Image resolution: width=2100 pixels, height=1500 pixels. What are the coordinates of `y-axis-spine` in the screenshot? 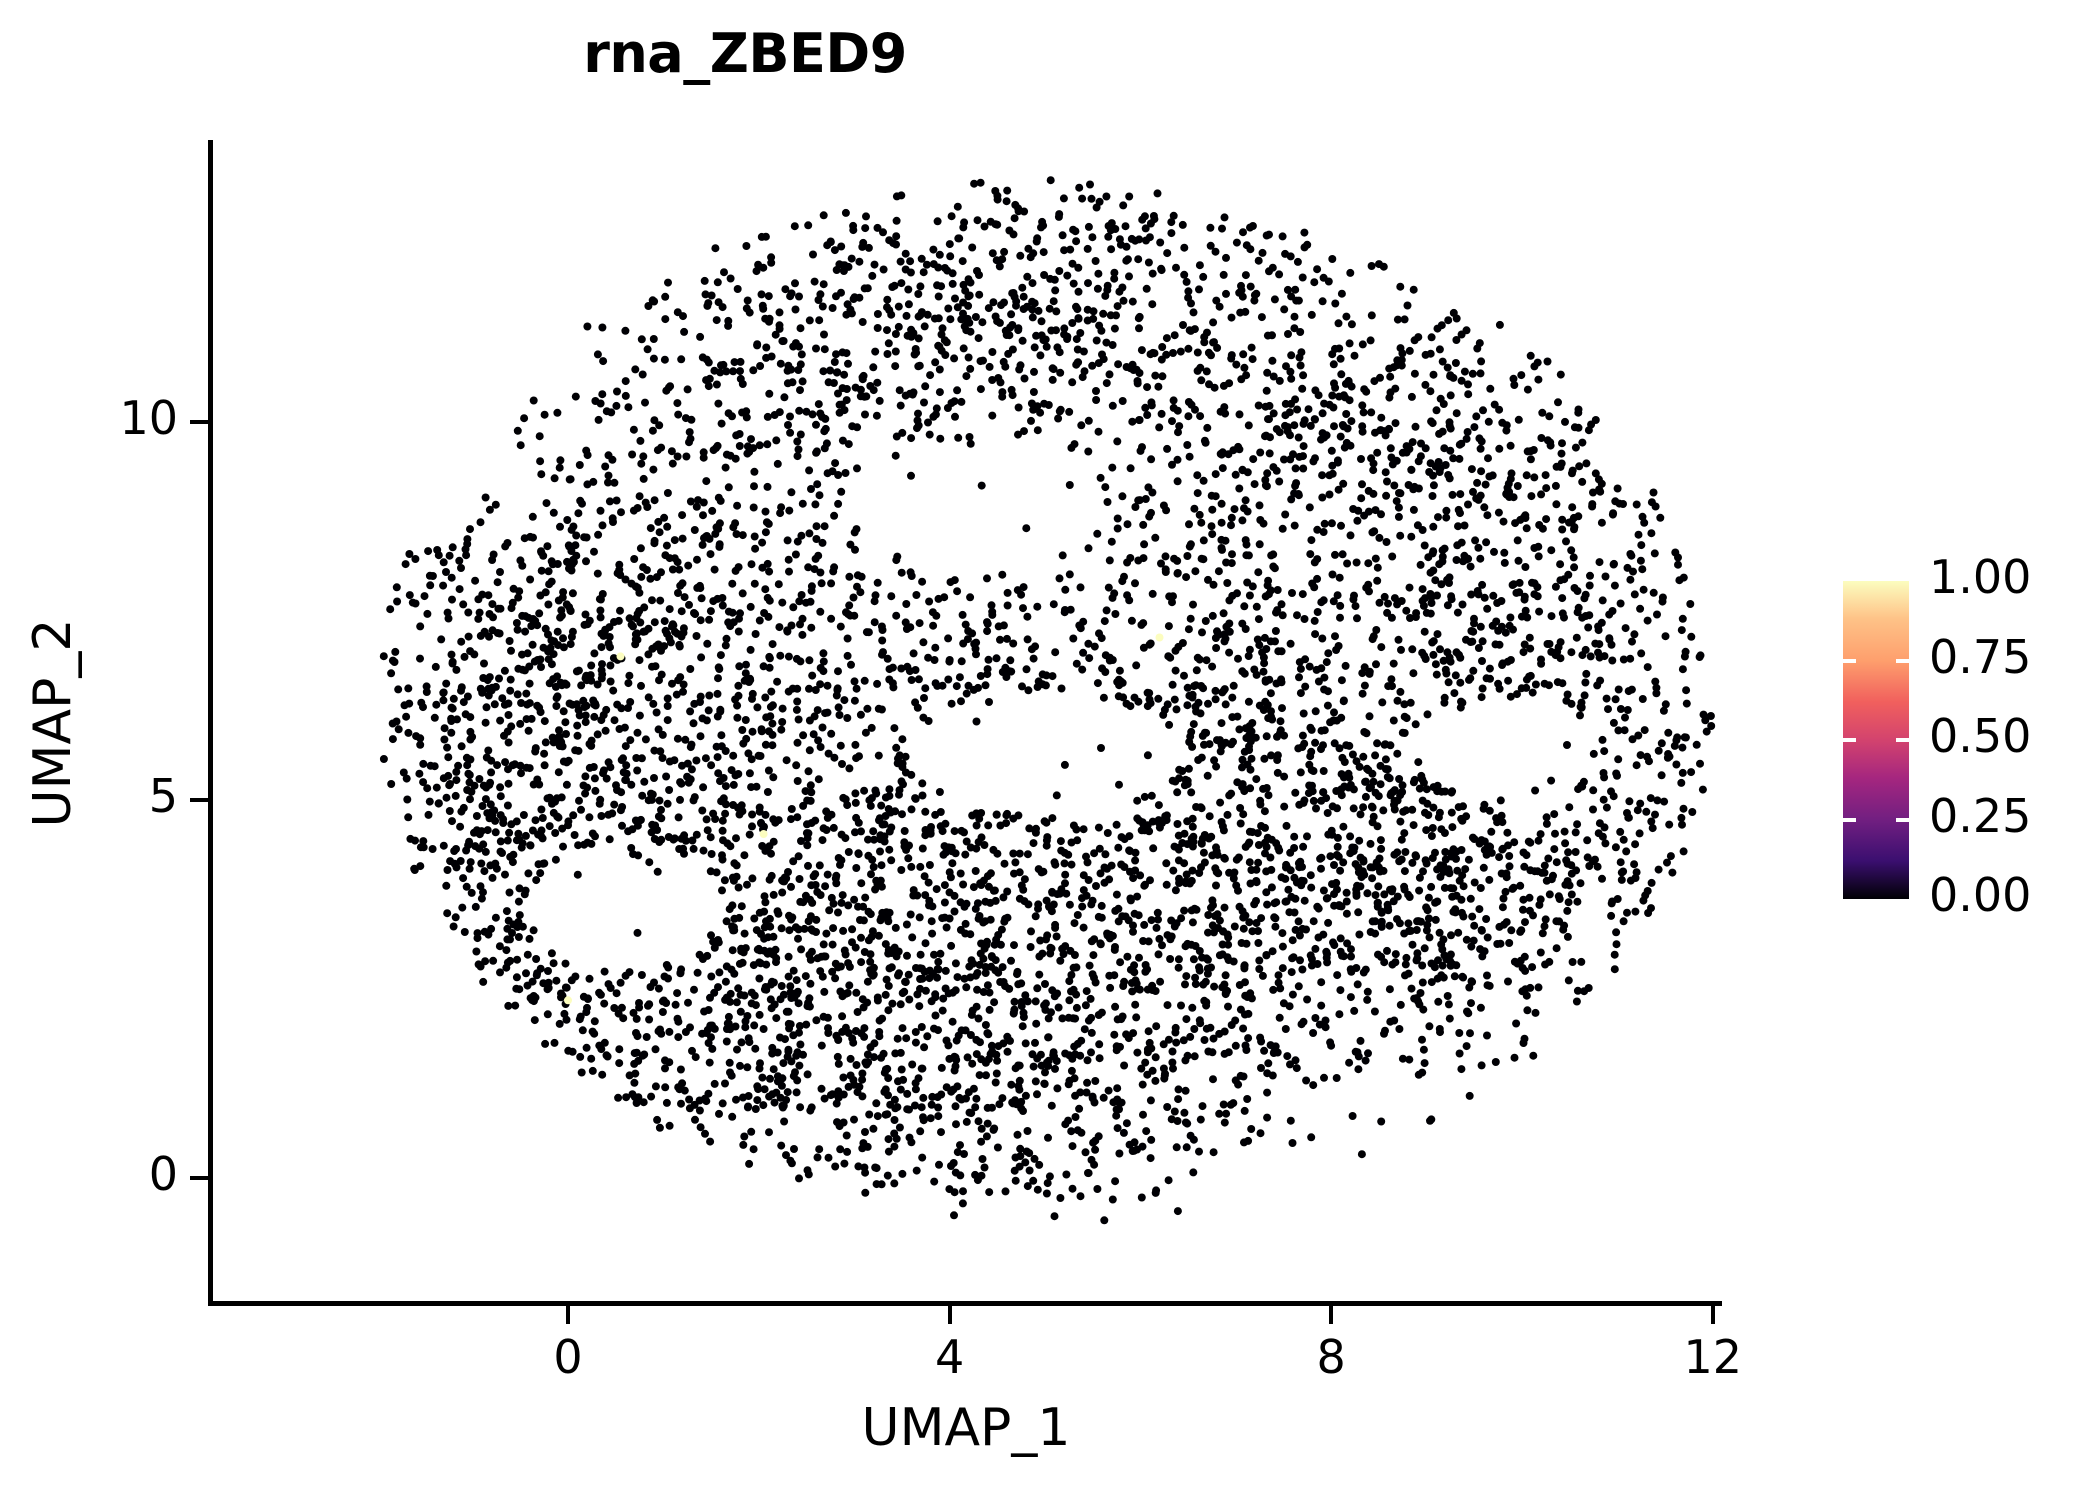 It's located at (210, 723).